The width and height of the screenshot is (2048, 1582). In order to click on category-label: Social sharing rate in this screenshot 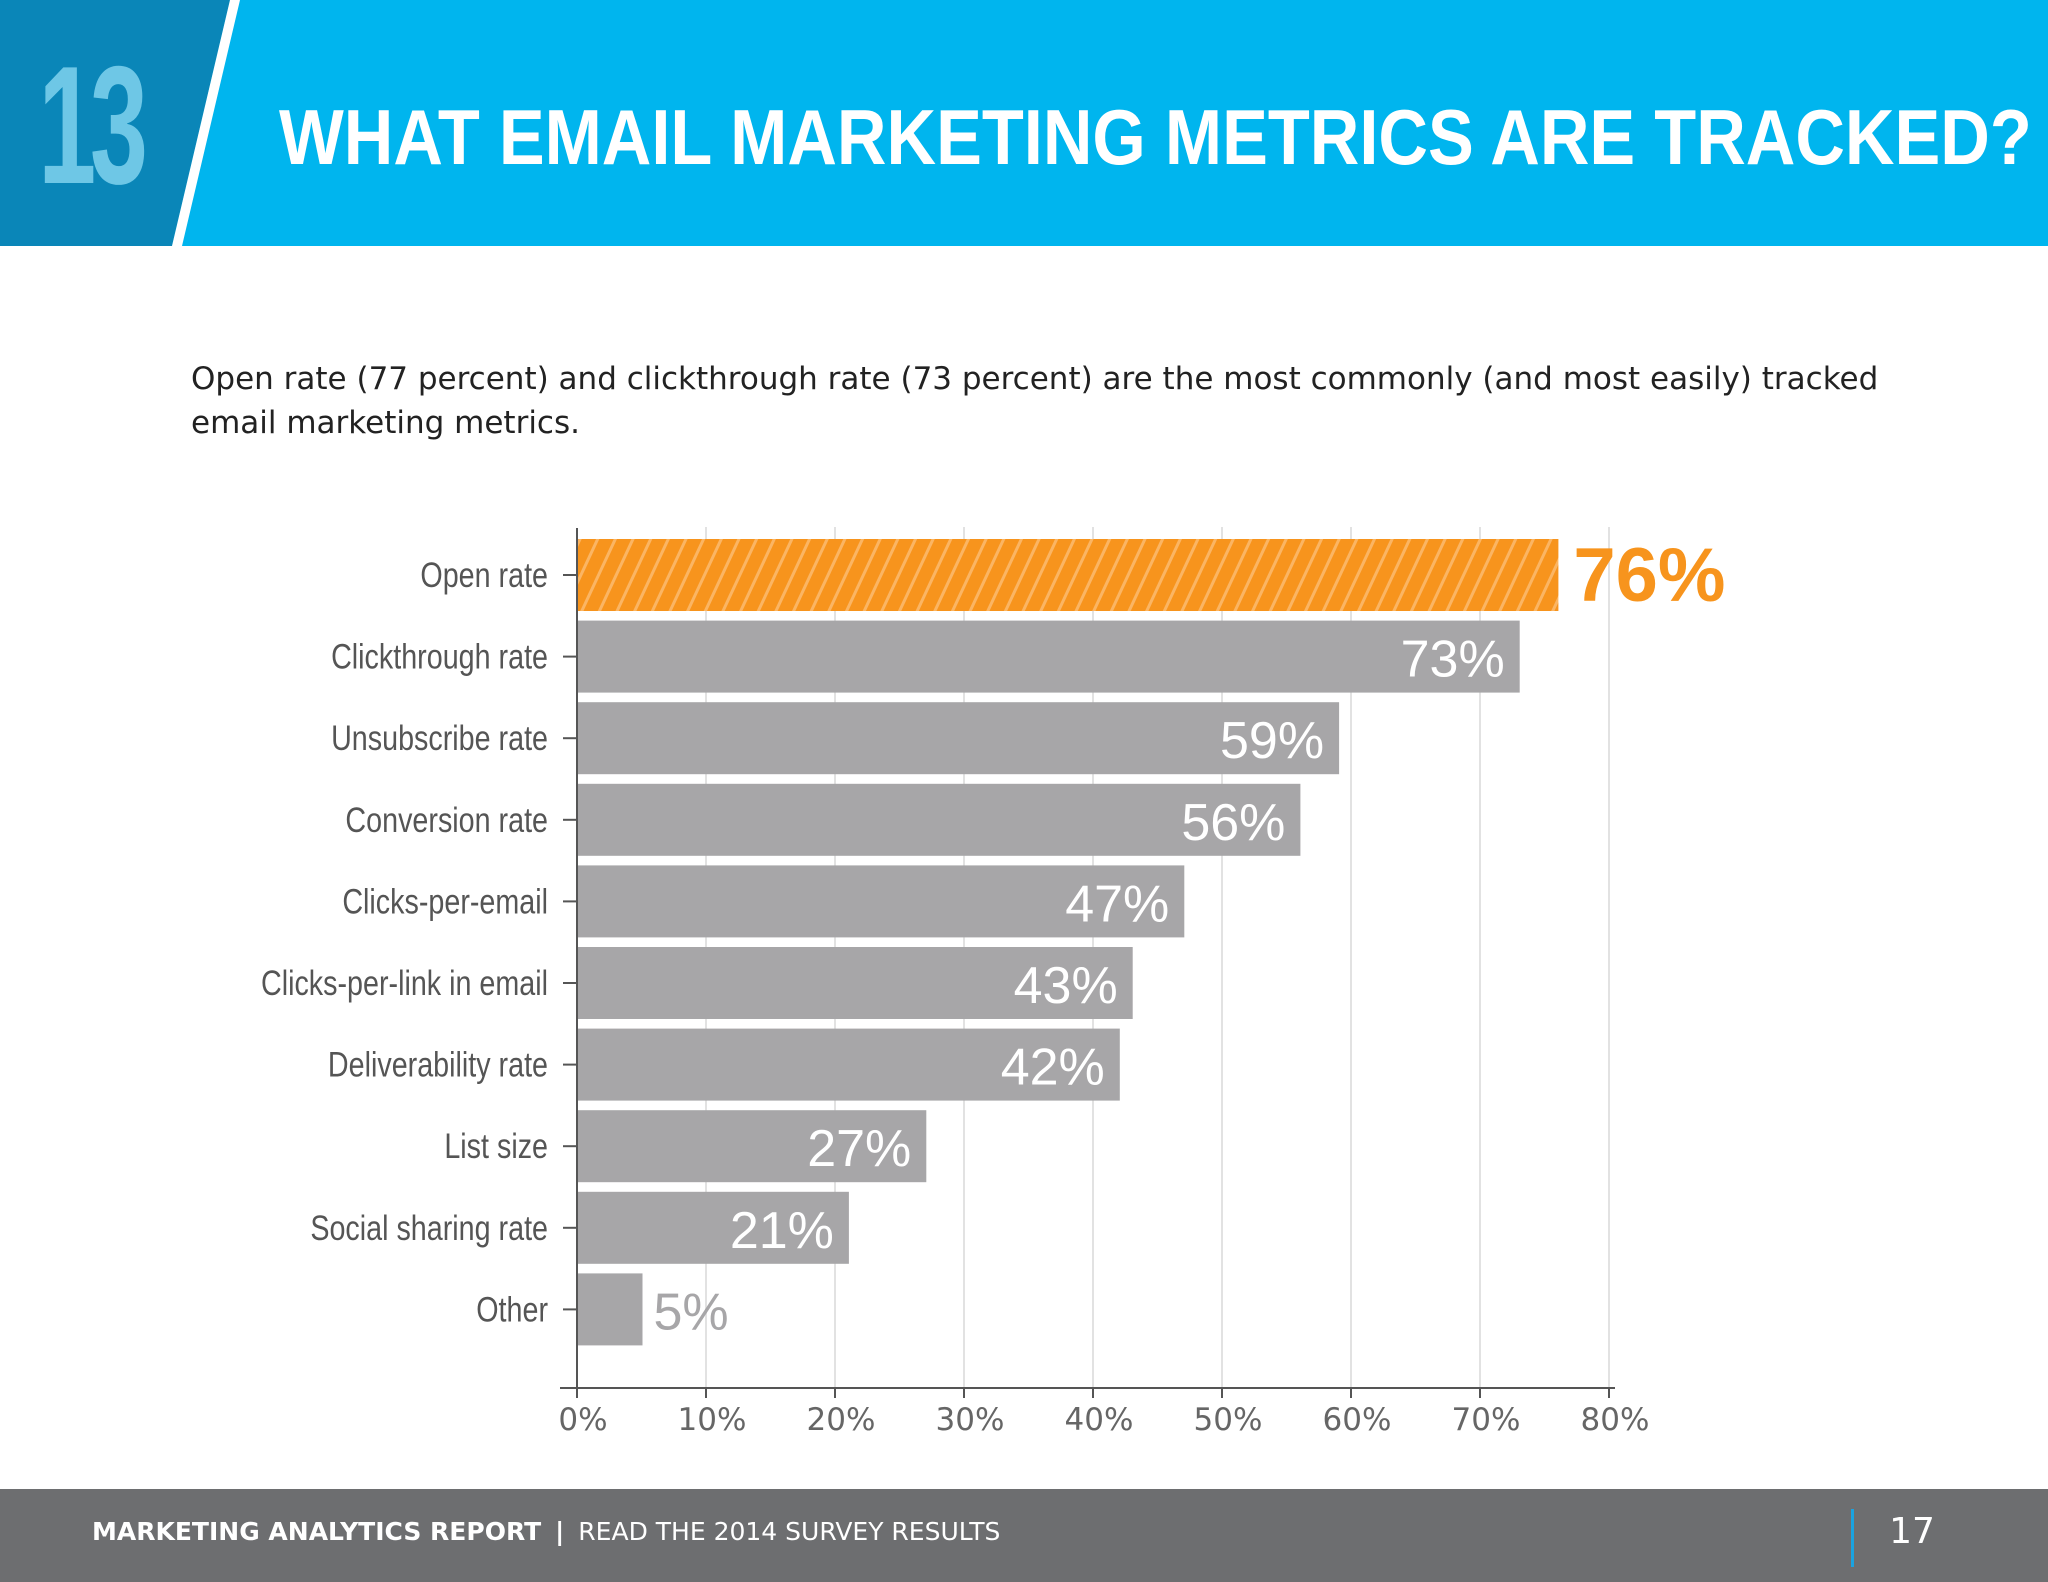, I will do `click(429, 1227)`.